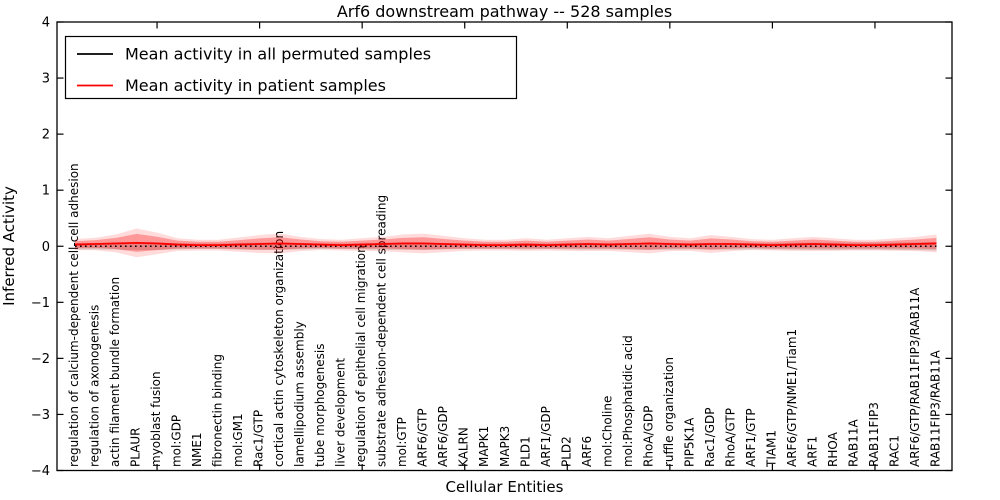 This screenshot has height=500, width=1000. Describe the element at coordinates (710, 437) in the screenshot. I see `category-label: Rac1/GDP` at that location.